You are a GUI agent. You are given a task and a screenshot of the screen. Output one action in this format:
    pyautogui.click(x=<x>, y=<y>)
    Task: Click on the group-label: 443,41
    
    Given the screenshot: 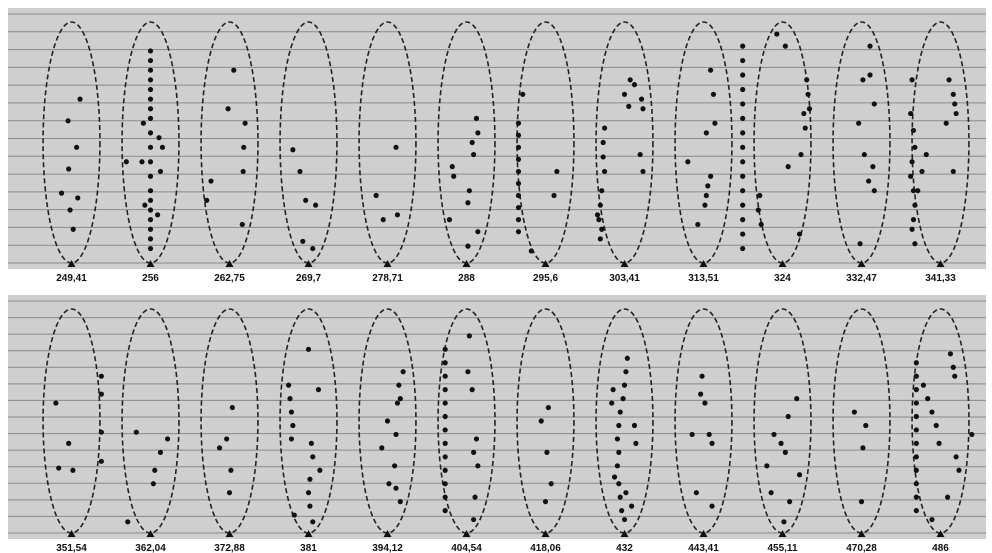 What is the action you would take?
    pyautogui.click(x=703, y=548)
    